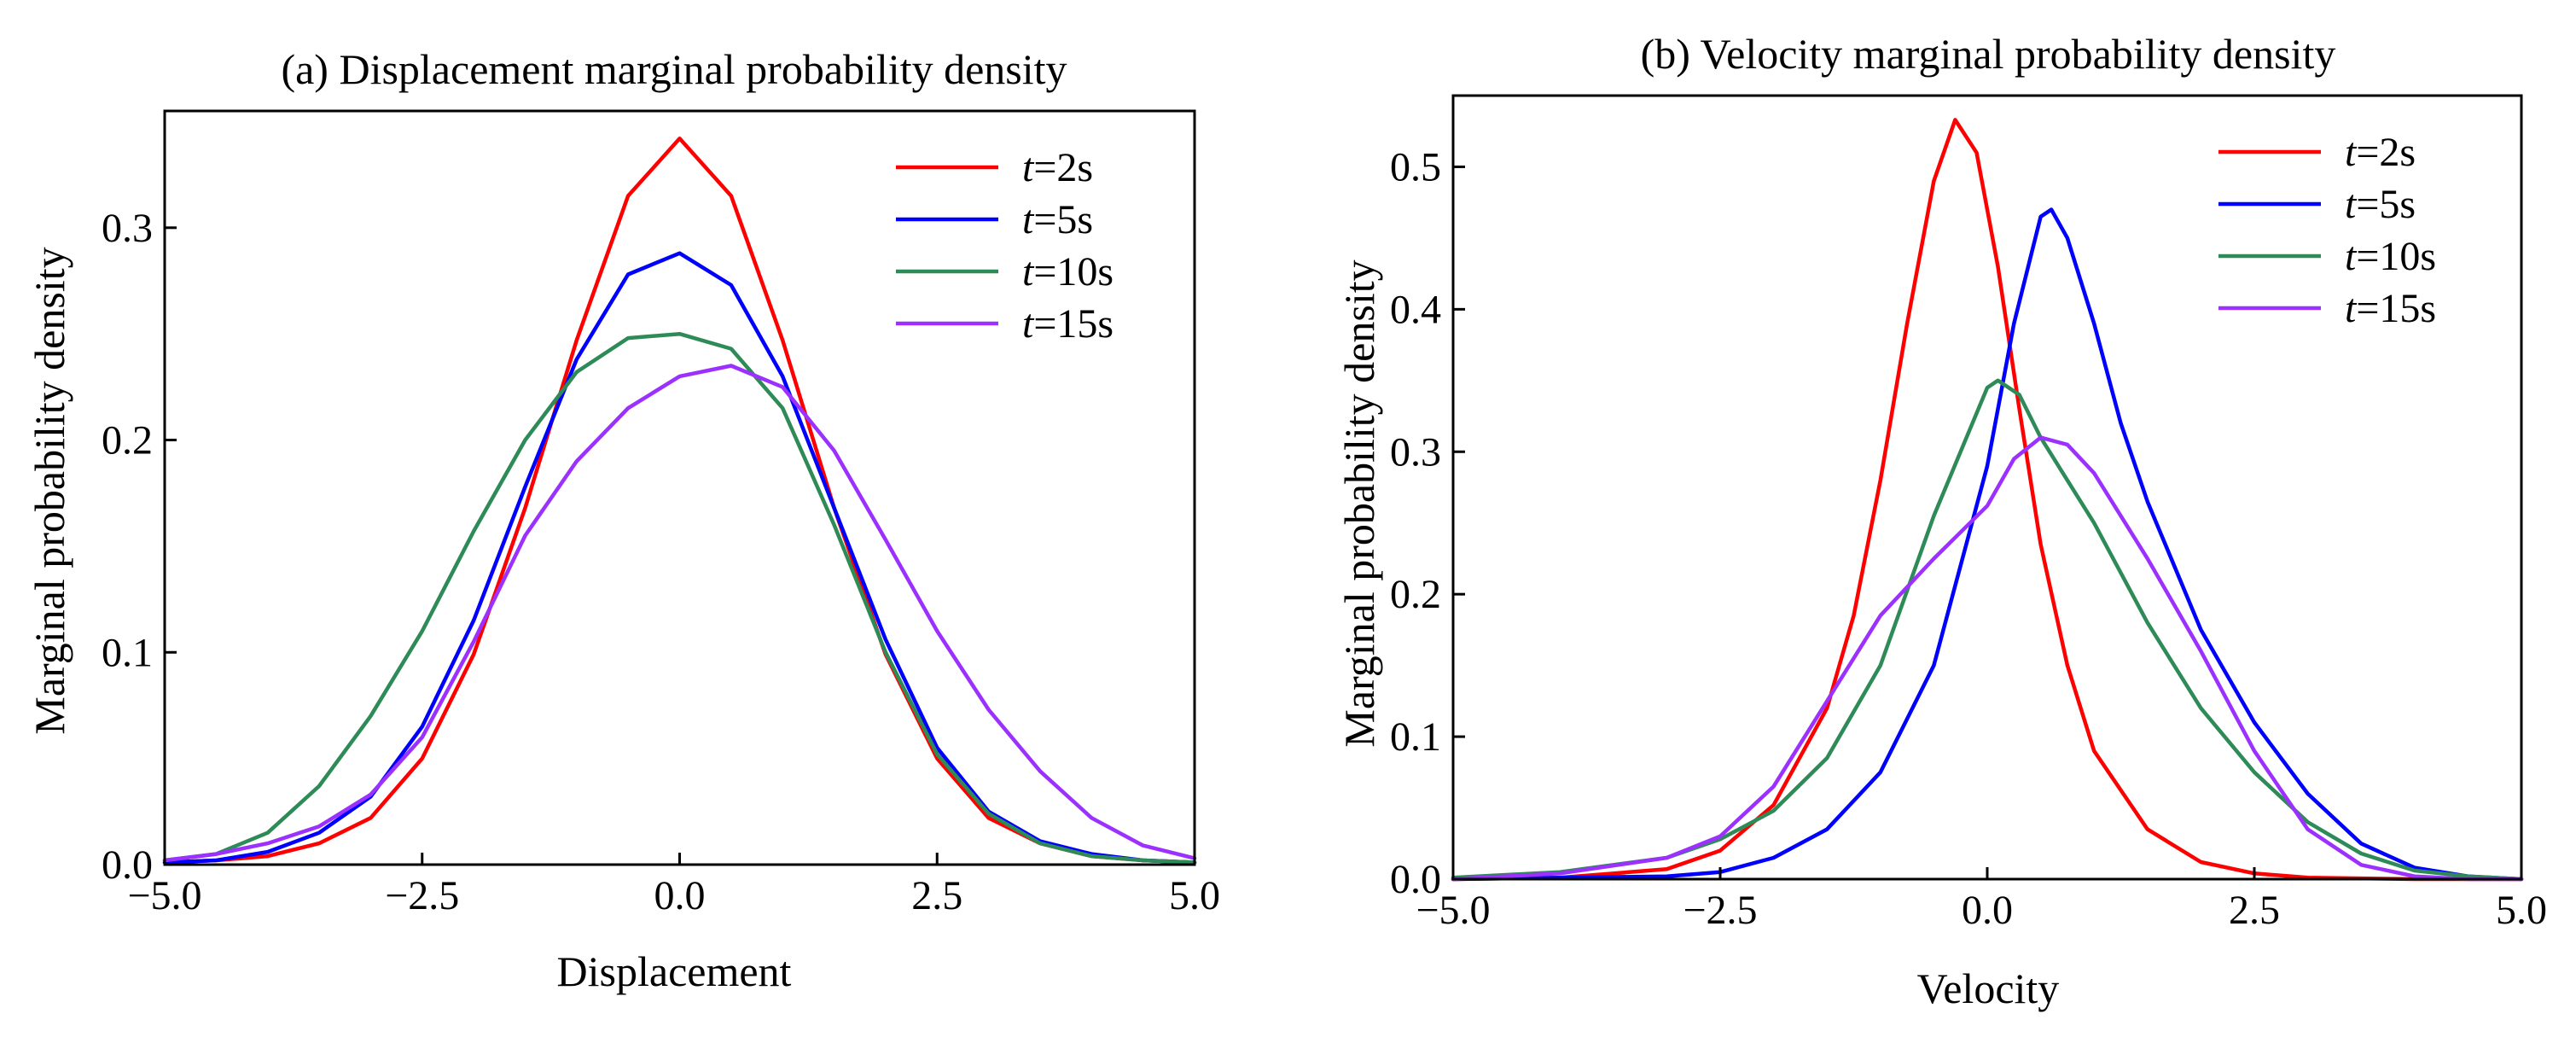 The width and height of the screenshot is (2576, 1043). I want to click on y-tick-label: 0.4, so click(1415, 309).